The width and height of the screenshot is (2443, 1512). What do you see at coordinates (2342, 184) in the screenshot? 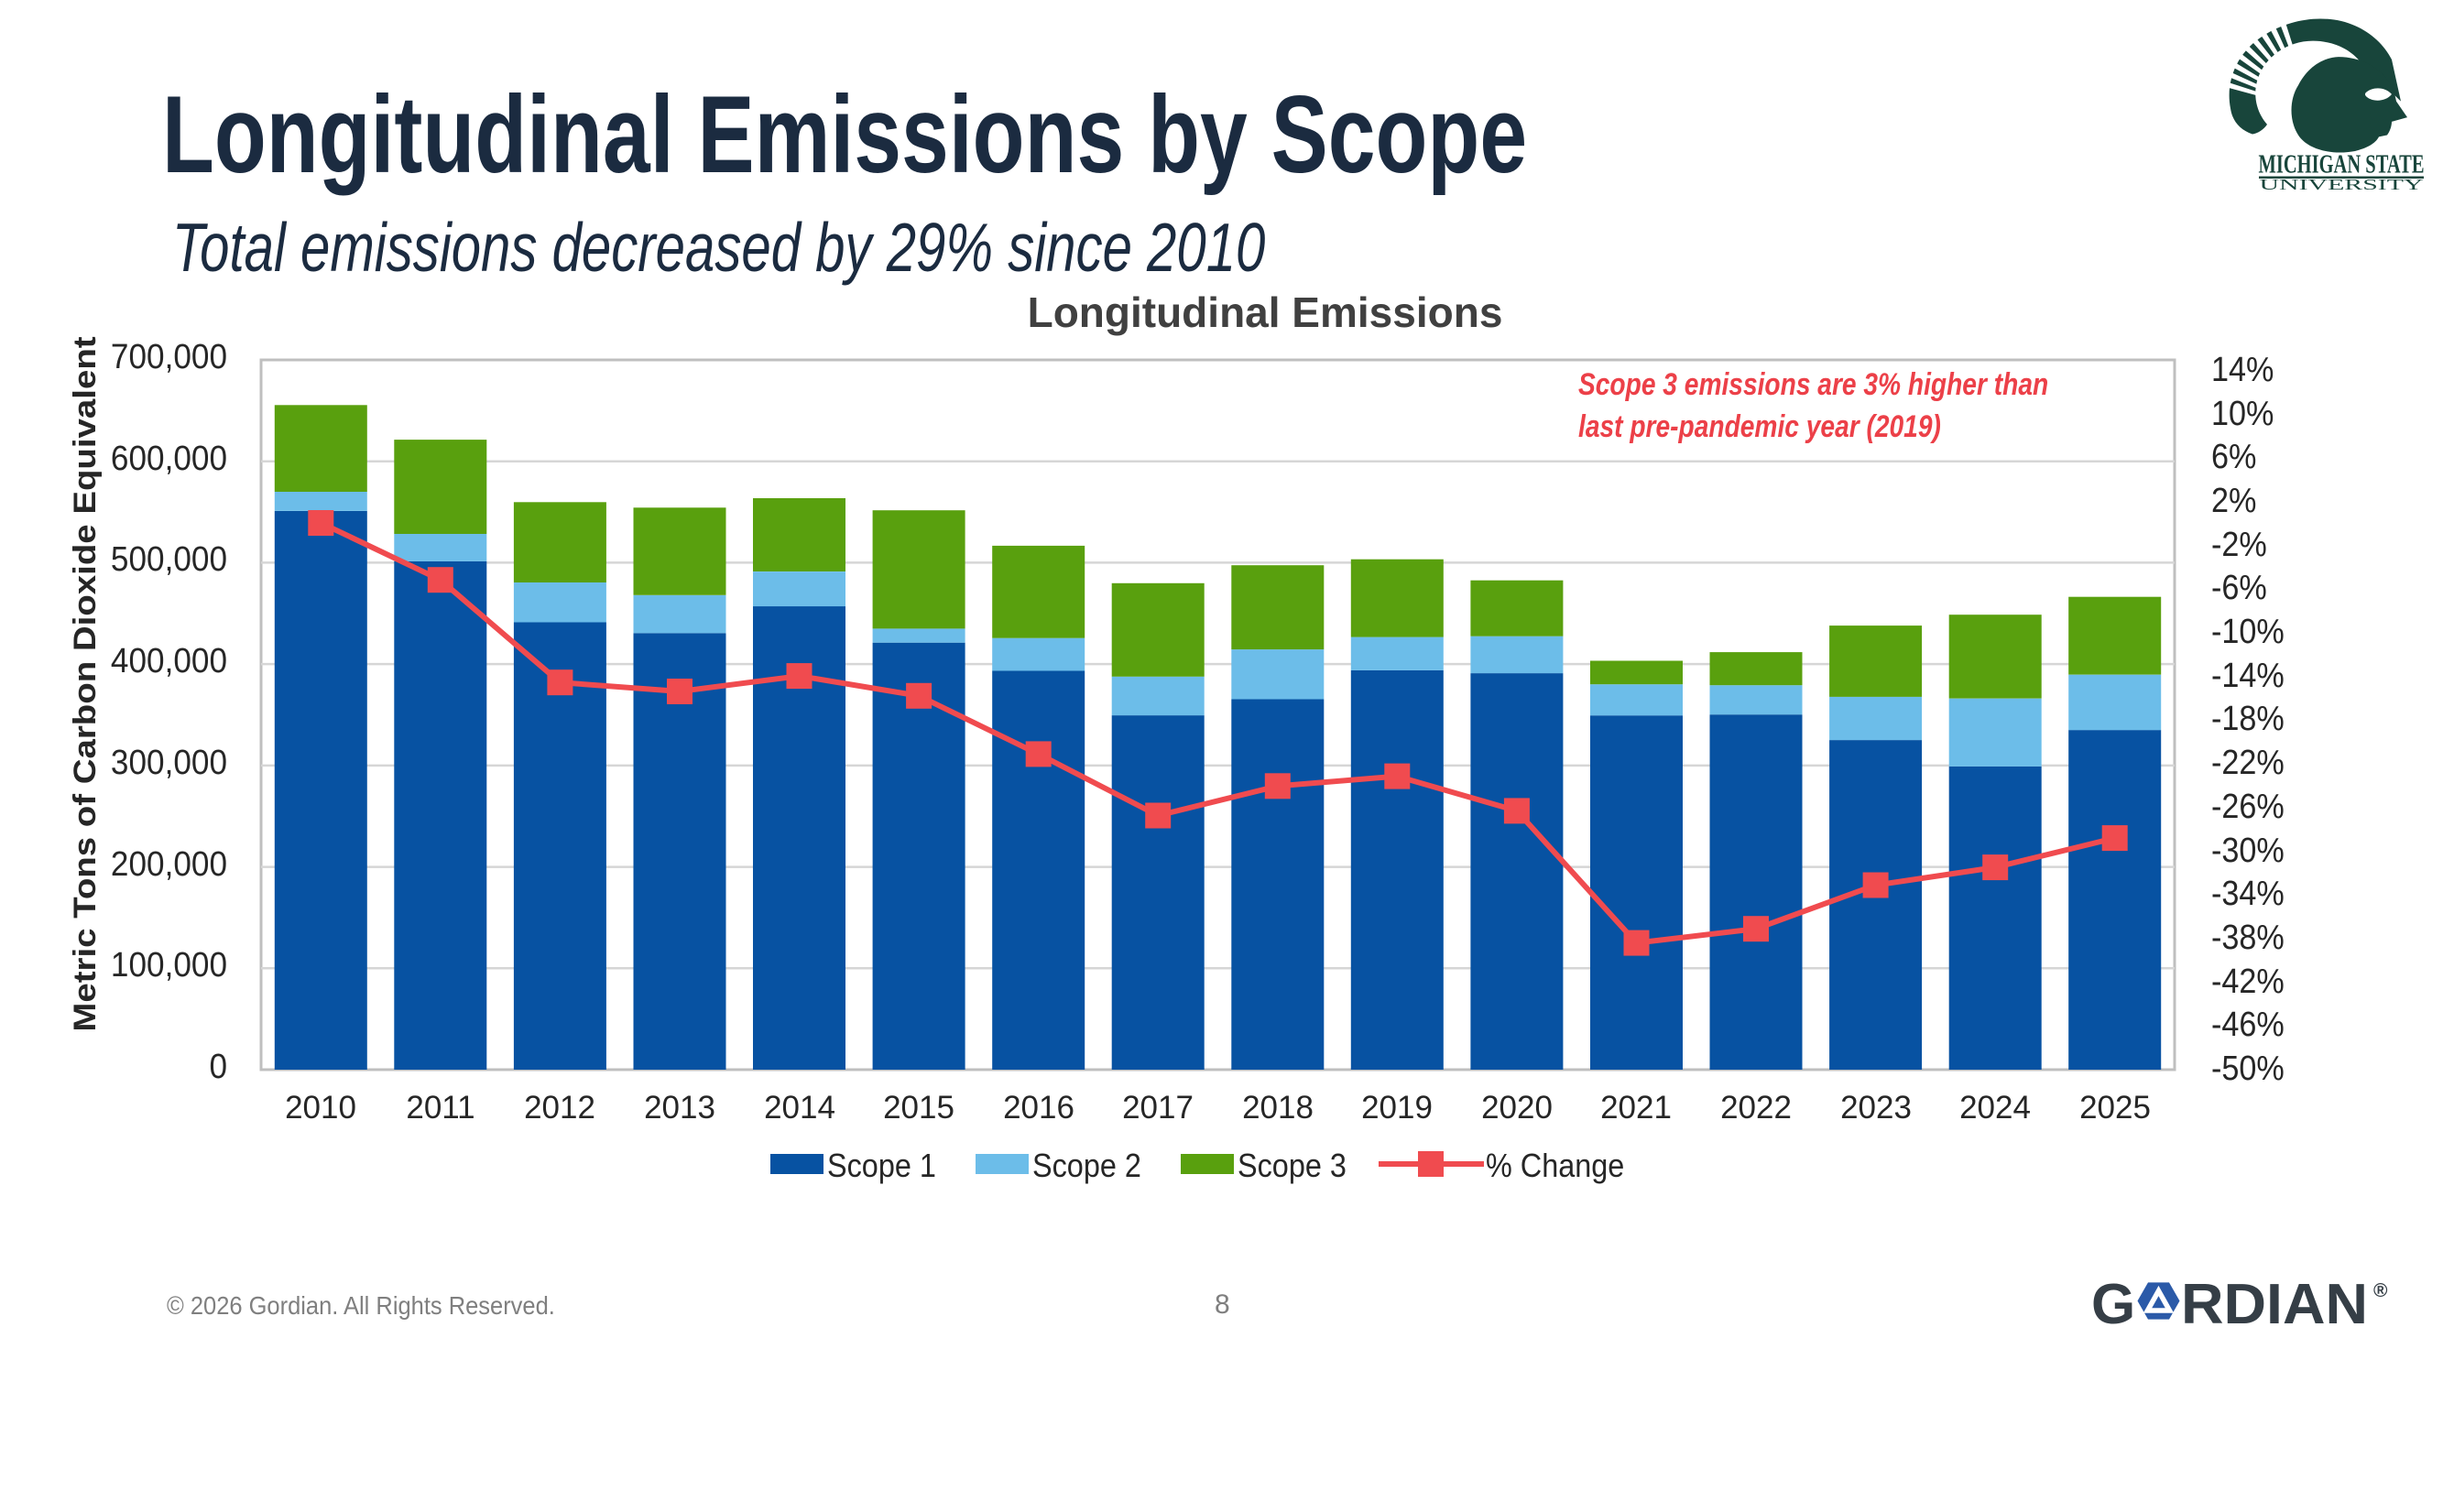
I see `svg-text: UNIVERSITY` at bounding box center [2342, 184].